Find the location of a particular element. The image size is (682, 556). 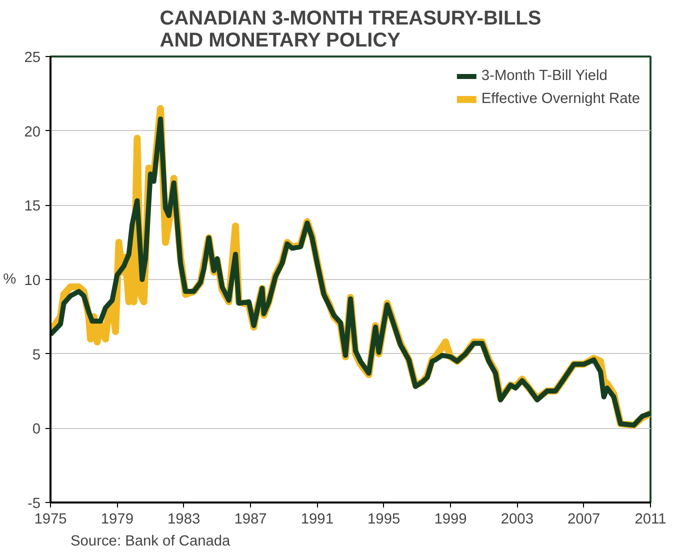

x-tick-label: 1991 is located at coordinates (317, 520).